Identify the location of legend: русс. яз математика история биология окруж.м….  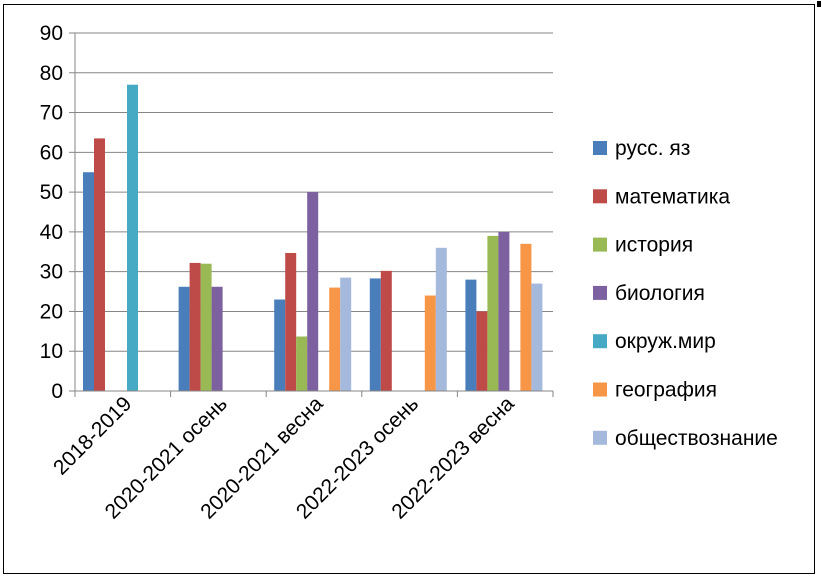
(685, 293).